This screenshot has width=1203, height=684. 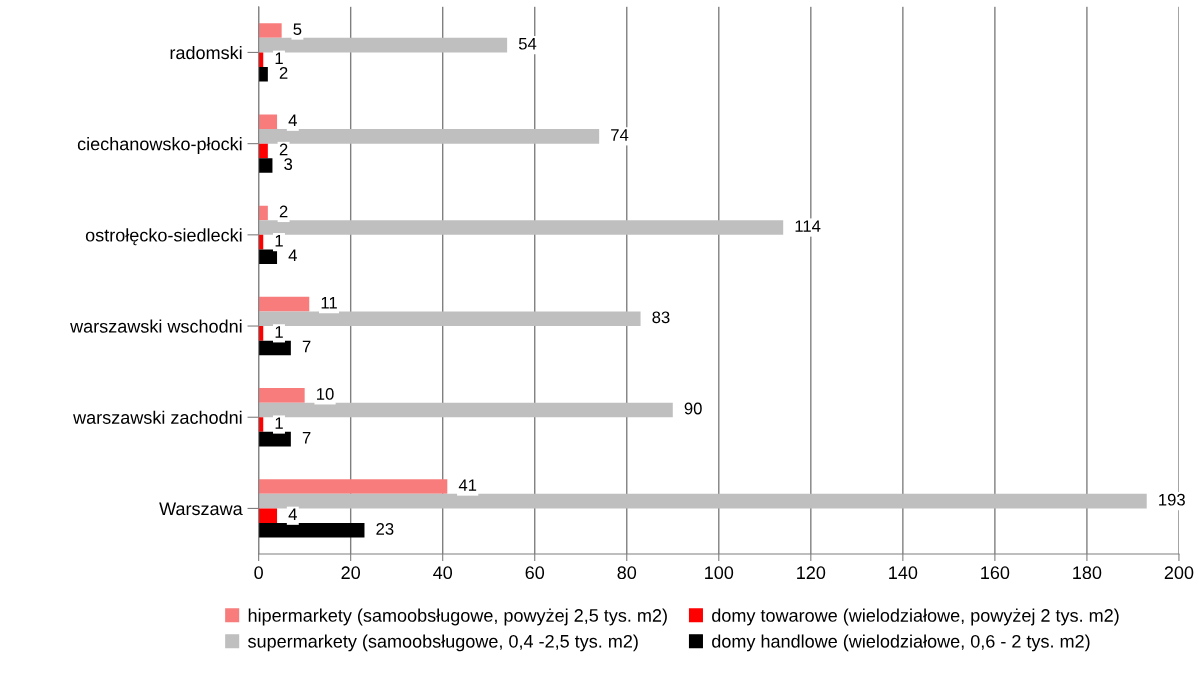 What do you see at coordinates (719, 573) in the screenshot?
I see `x-tick-label: 100` at bounding box center [719, 573].